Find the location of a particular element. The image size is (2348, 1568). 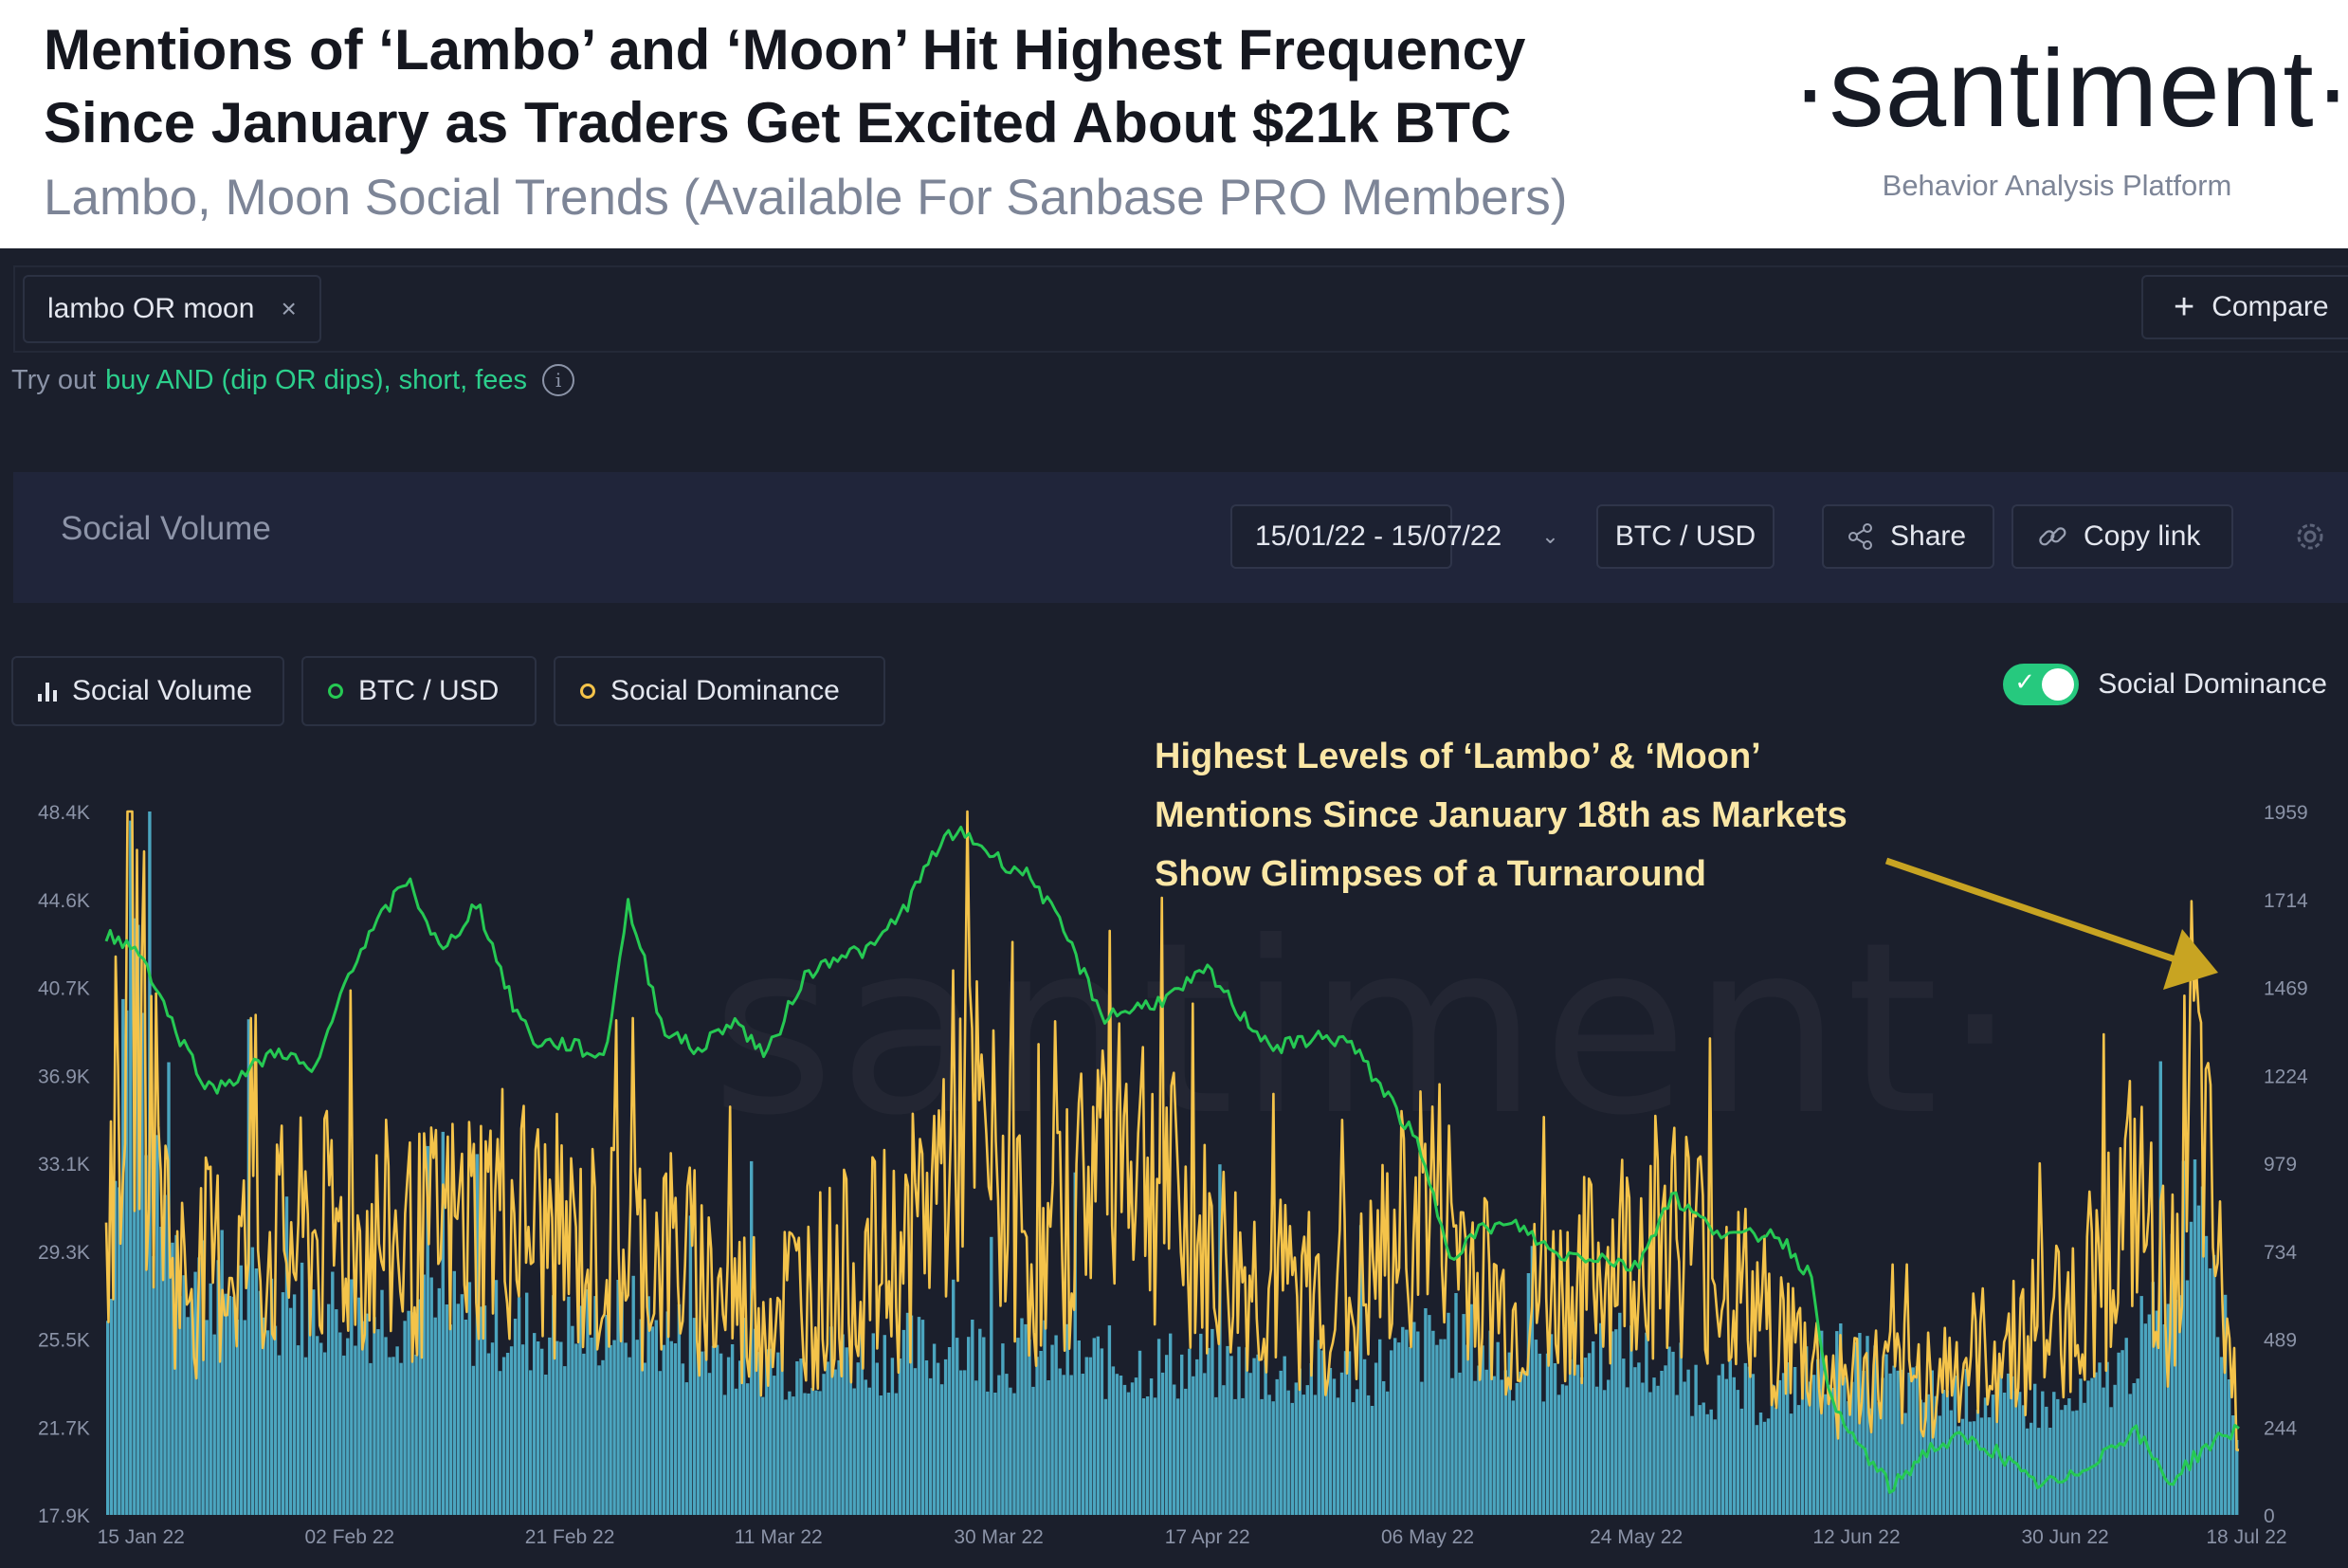

left-axis-tick-label: 44.6K is located at coordinates (64, 901).